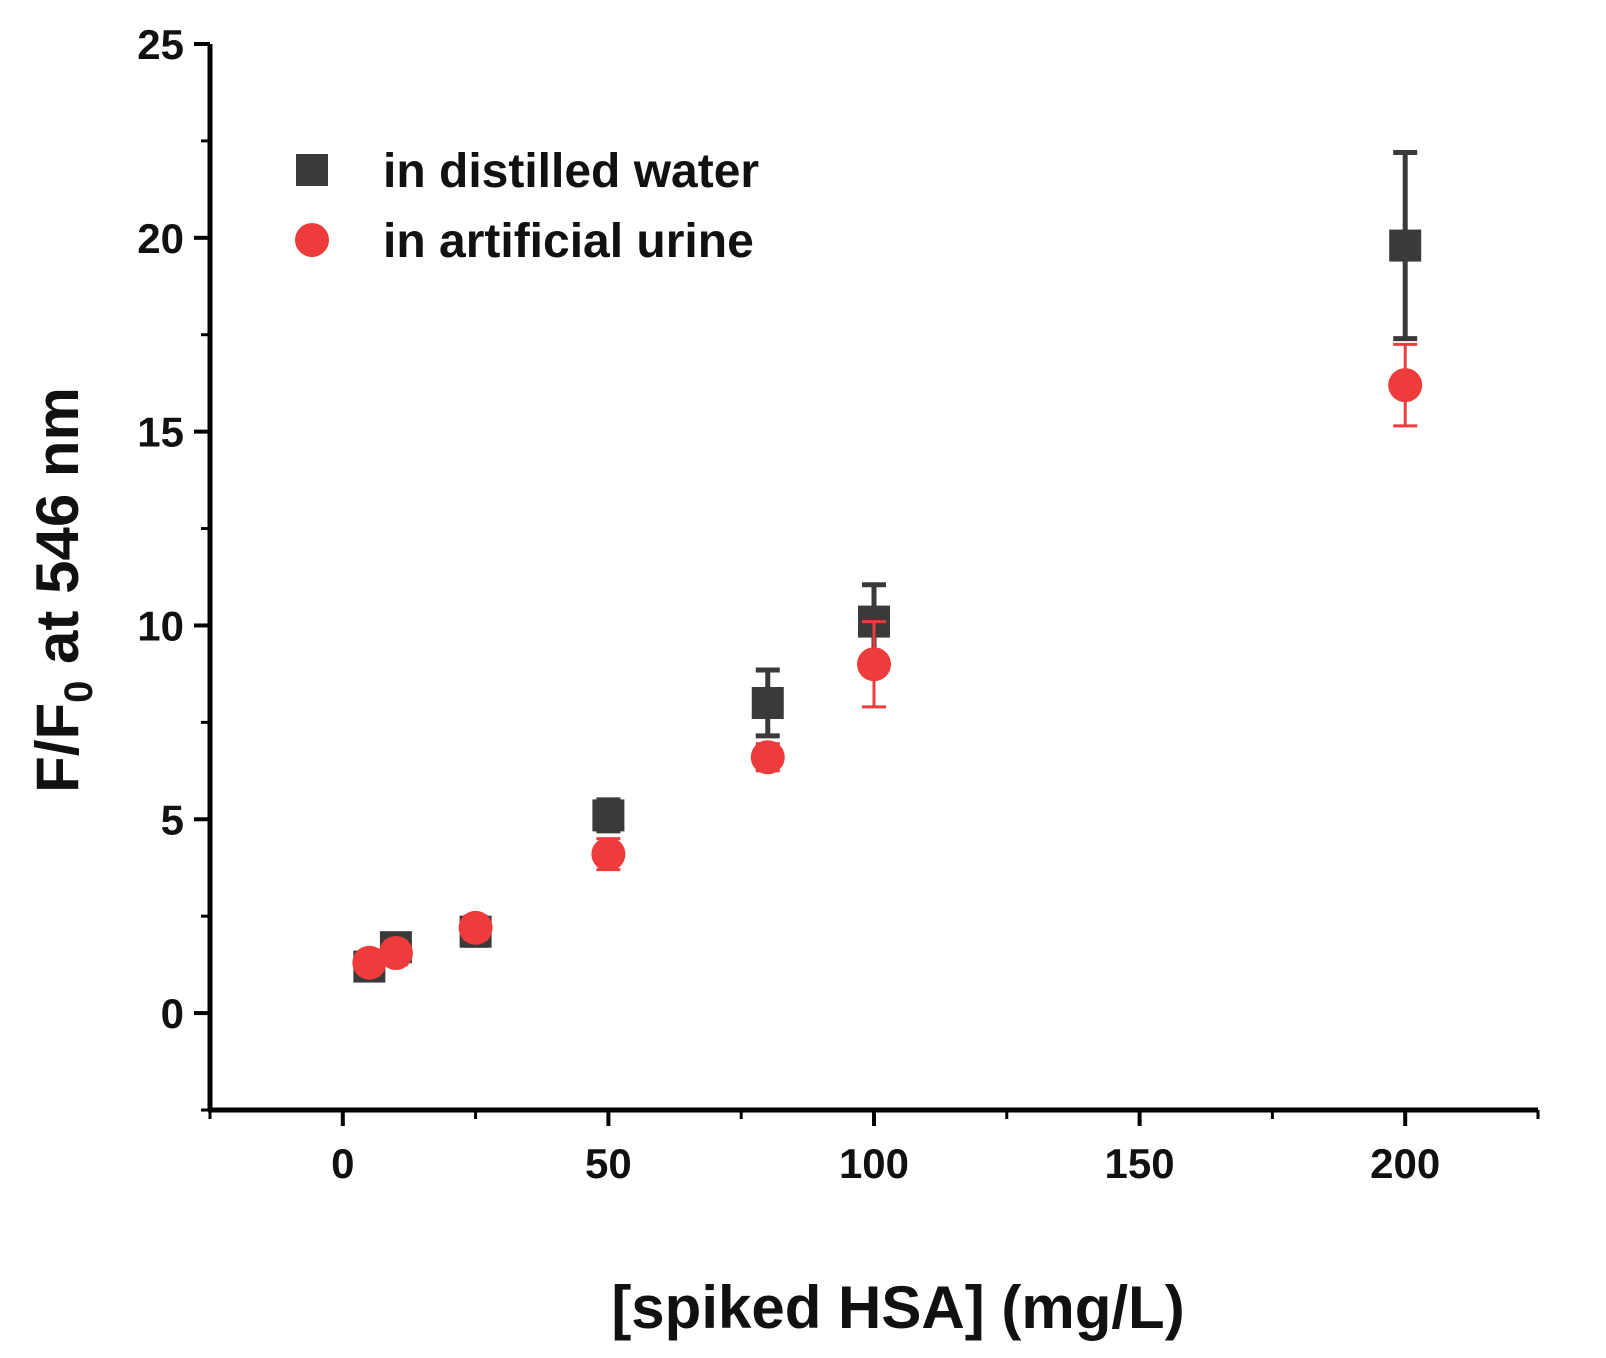 The width and height of the screenshot is (1606, 1358). Describe the element at coordinates (571, 171) in the screenshot. I see `legend-label: in distilled water` at that location.